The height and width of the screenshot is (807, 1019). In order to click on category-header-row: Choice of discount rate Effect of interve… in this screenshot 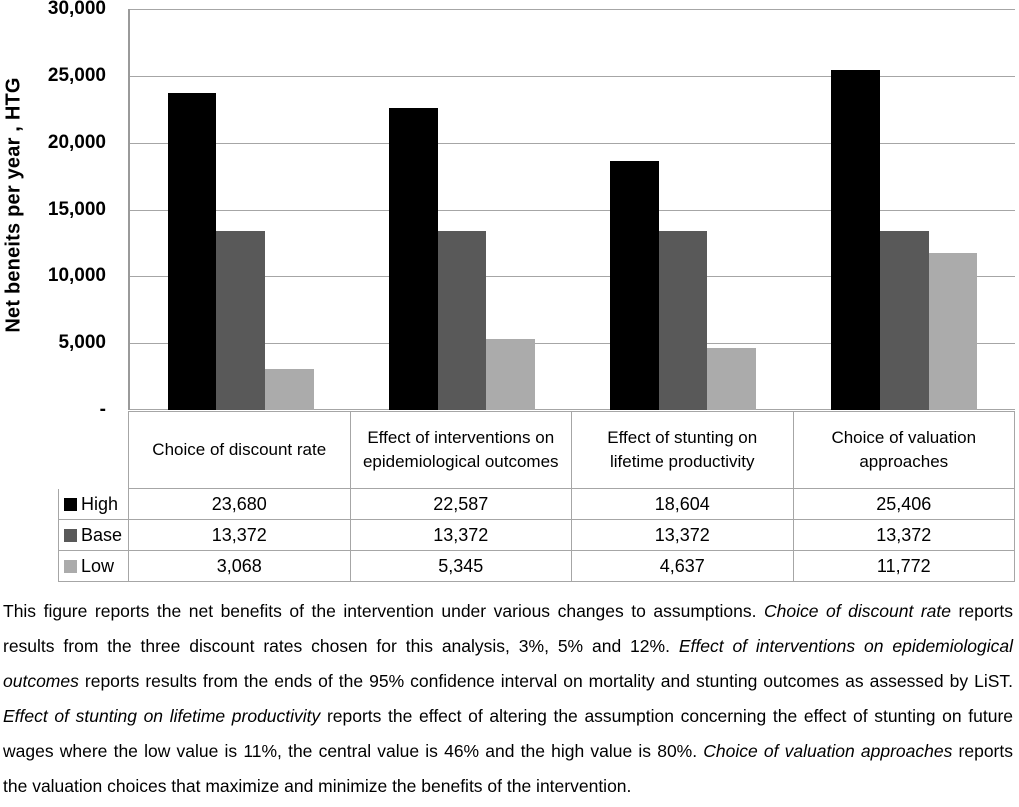, I will do `click(571, 450)`.